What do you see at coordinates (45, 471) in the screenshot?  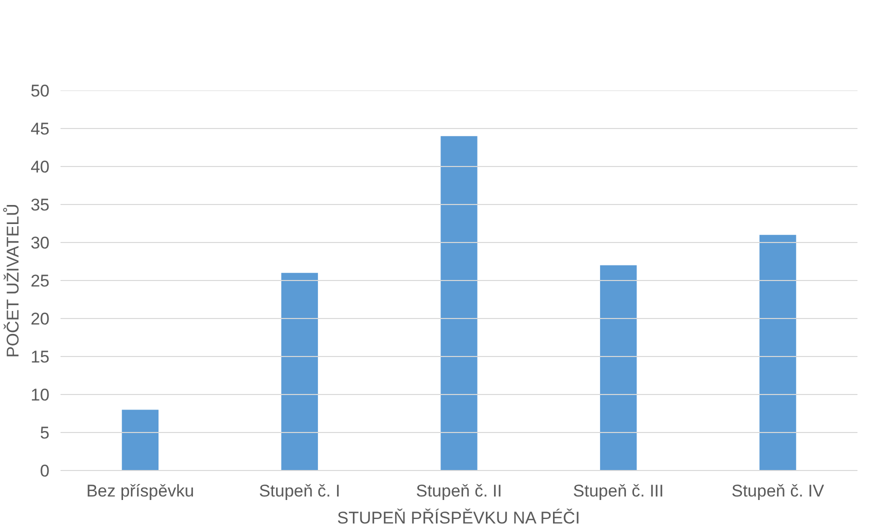 I see `y-tick-label: 0` at bounding box center [45, 471].